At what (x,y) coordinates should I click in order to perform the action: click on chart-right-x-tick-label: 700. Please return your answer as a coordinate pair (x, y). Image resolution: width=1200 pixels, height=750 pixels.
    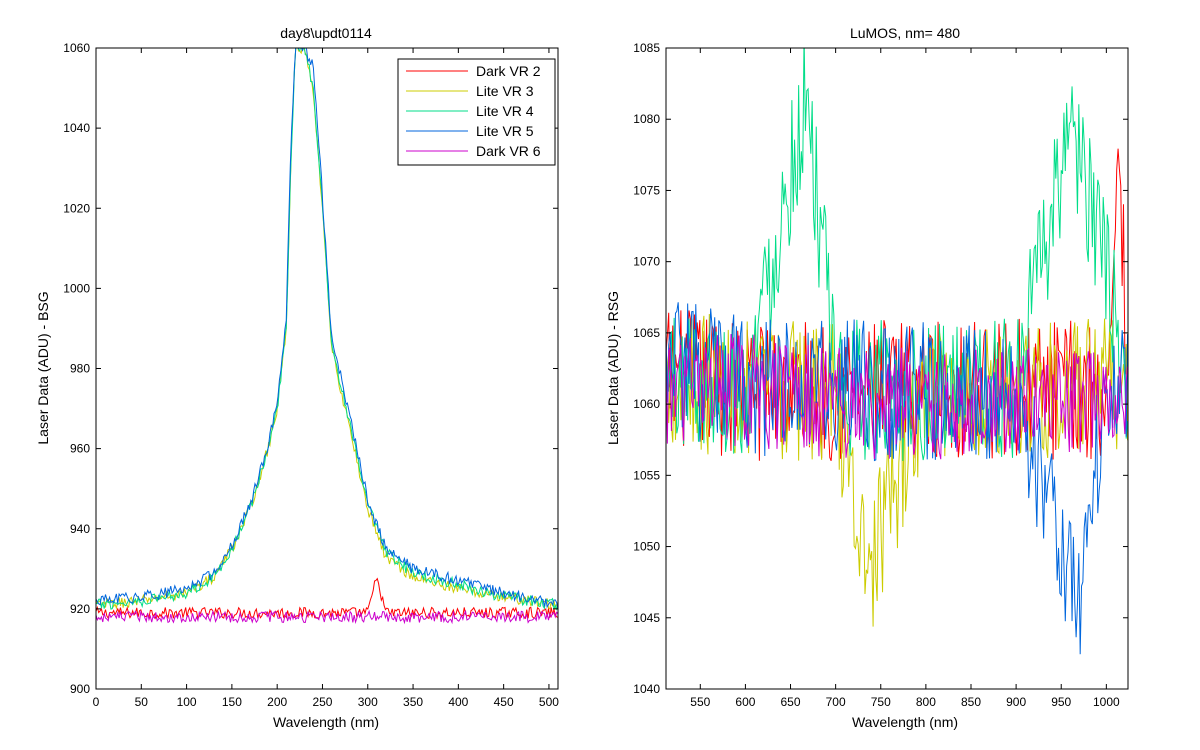
    Looking at the image, I should click on (836, 702).